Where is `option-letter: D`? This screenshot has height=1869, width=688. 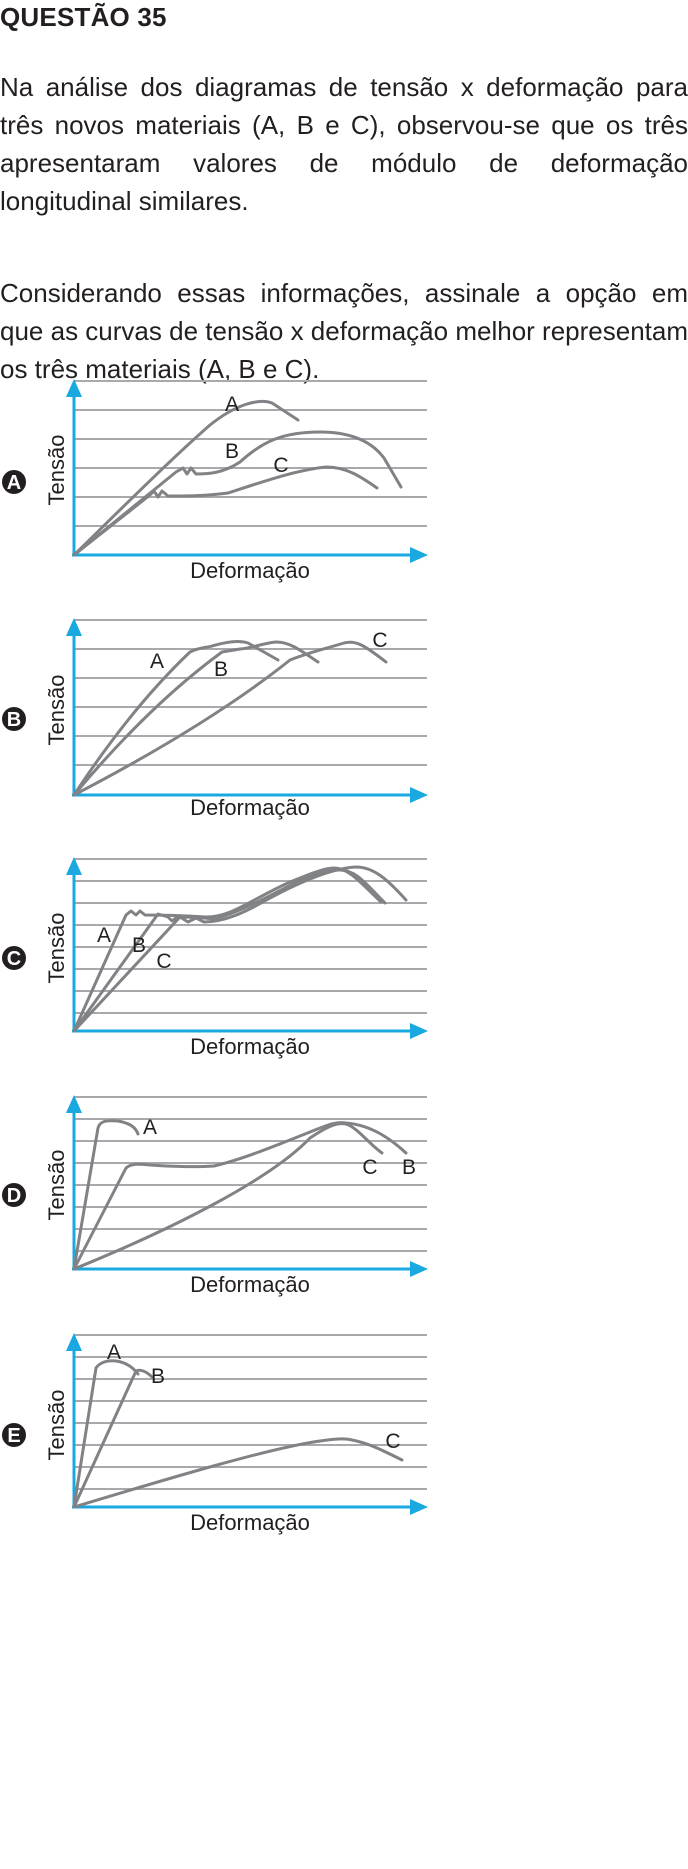
option-letter: D is located at coordinates (14, 1196).